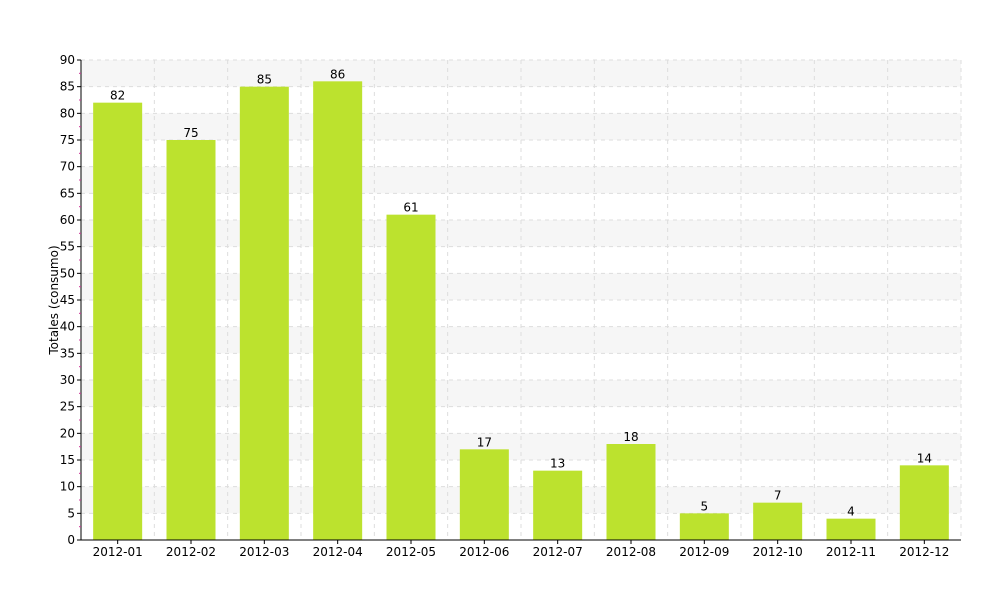 This screenshot has width=1000, height=600. I want to click on x-tick-label: 2012-10, so click(778, 552).